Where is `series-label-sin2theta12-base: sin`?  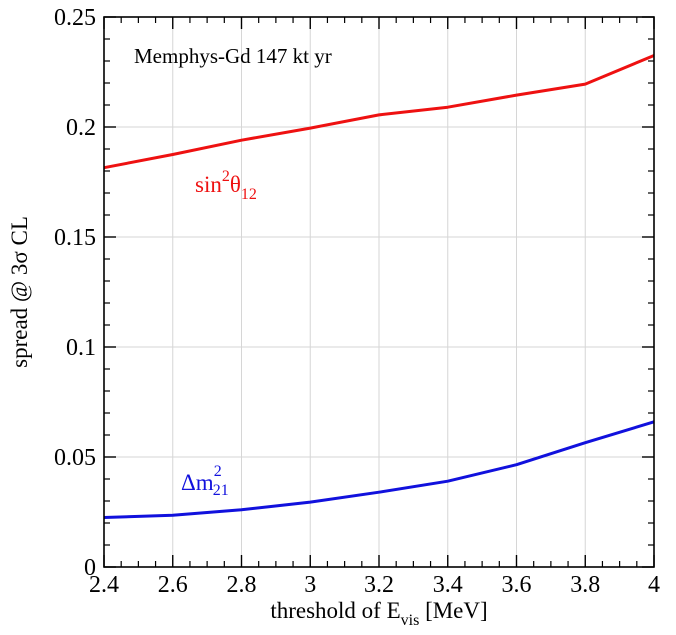
series-label-sin2theta12-base: sin is located at coordinates (208, 184).